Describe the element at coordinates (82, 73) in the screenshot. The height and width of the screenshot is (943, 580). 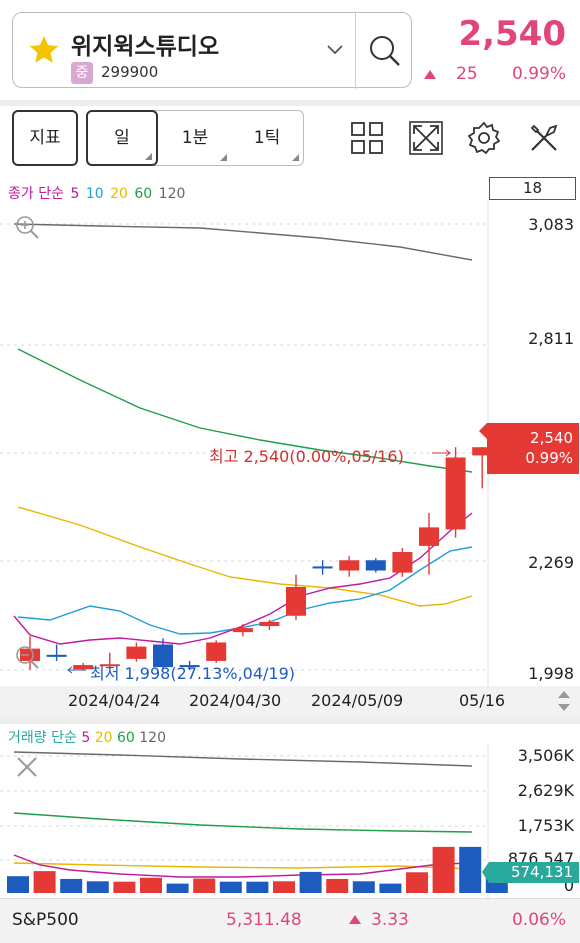
I see `market-badge: 중` at that location.